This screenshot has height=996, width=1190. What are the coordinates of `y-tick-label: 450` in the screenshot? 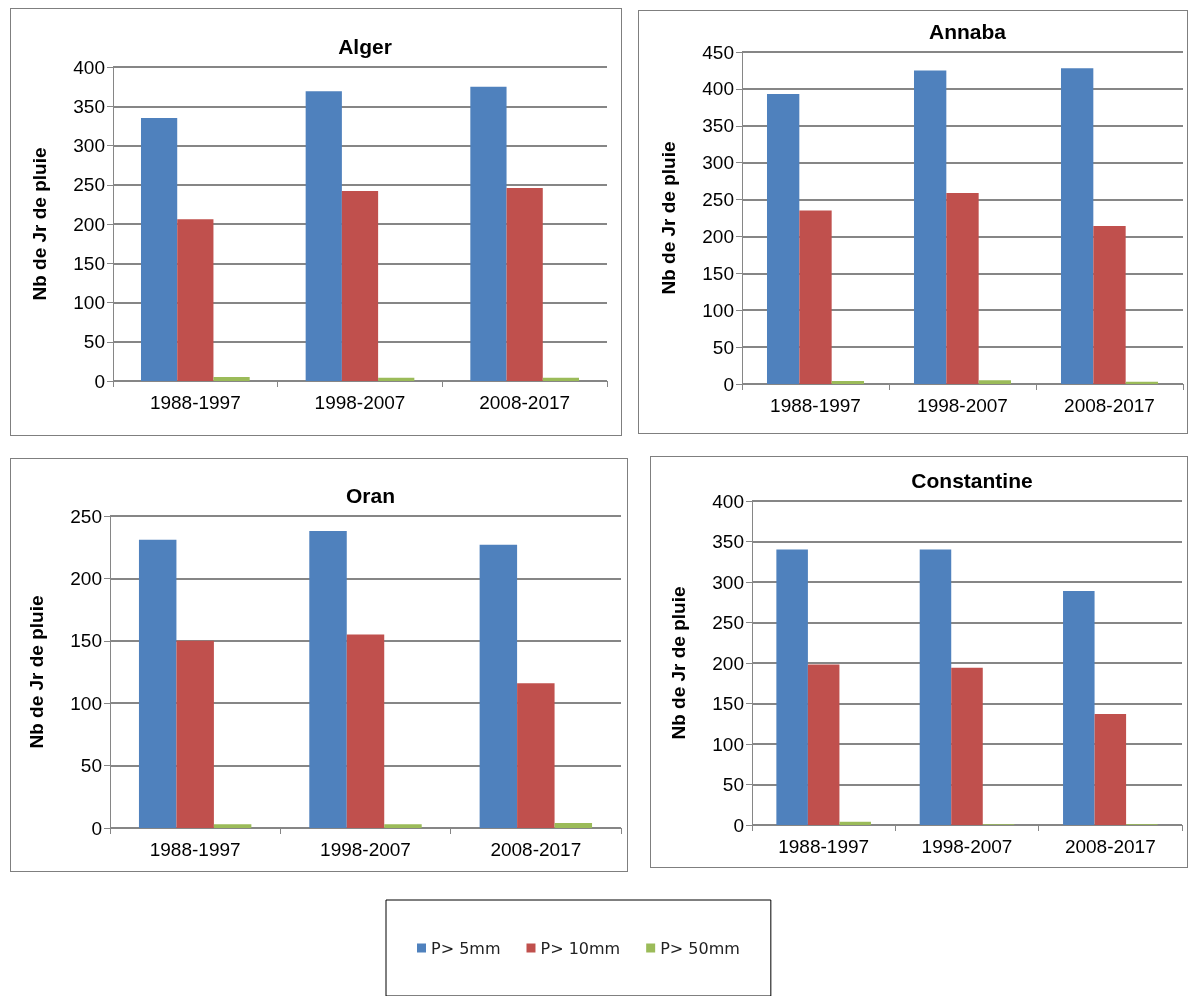 It's located at (718, 52).